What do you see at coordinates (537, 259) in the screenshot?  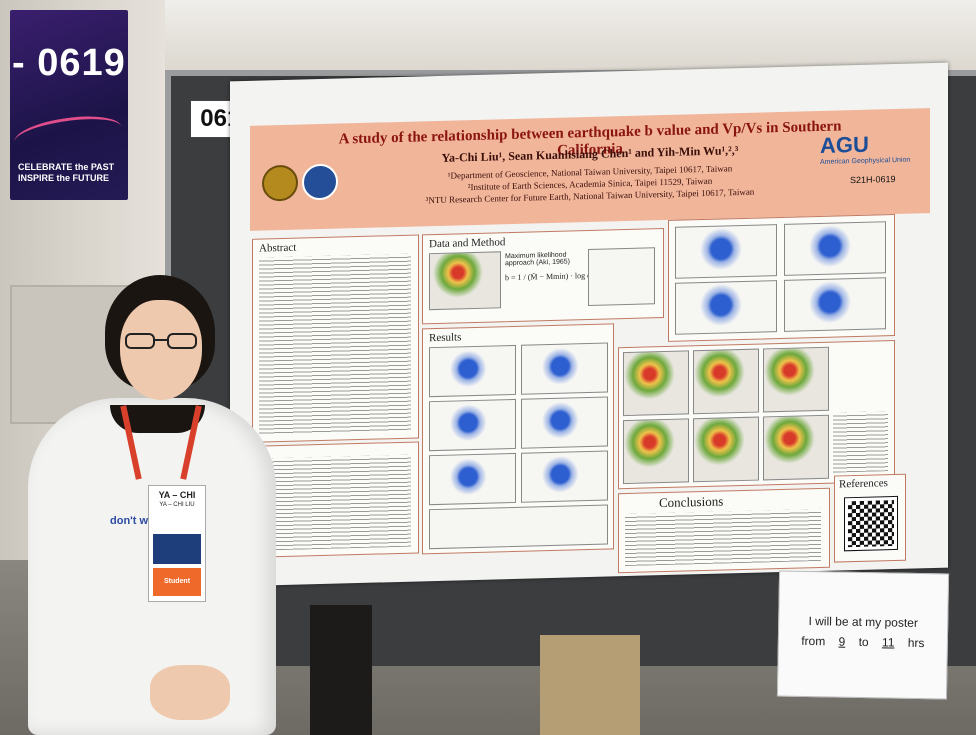 I see `method-subtitle: Maximum likelihood approach (Aki, 1965)` at bounding box center [537, 259].